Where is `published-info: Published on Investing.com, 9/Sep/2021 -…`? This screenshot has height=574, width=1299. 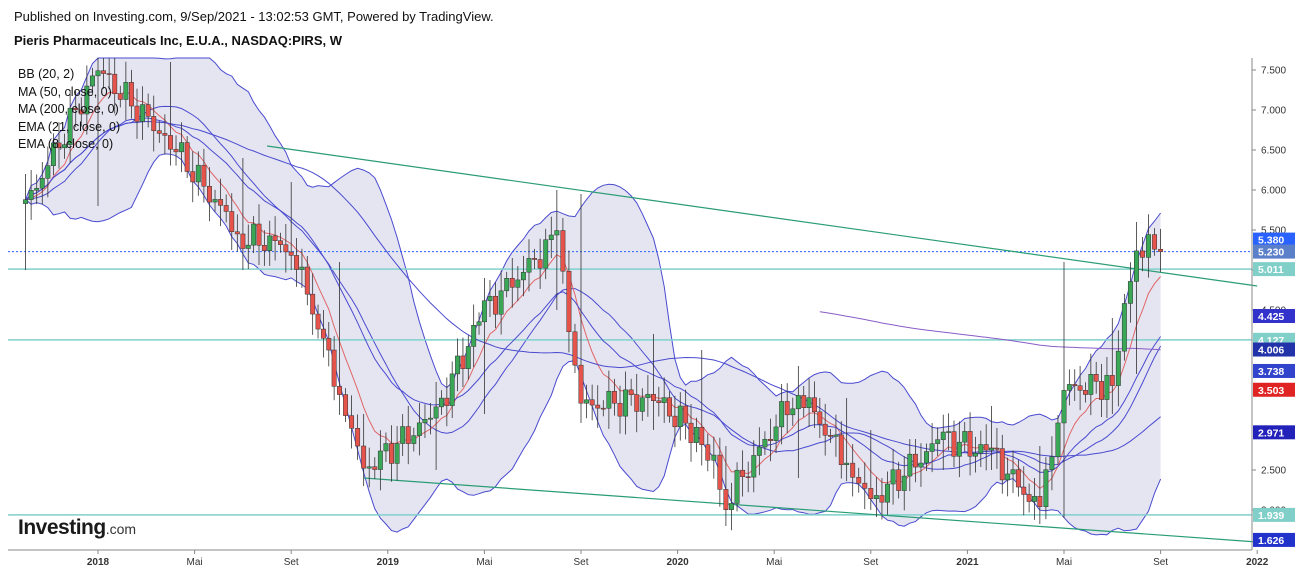
published-info: Published on Investing.com, 9/Sep/2021 -… is located at coordinates (254, 16).